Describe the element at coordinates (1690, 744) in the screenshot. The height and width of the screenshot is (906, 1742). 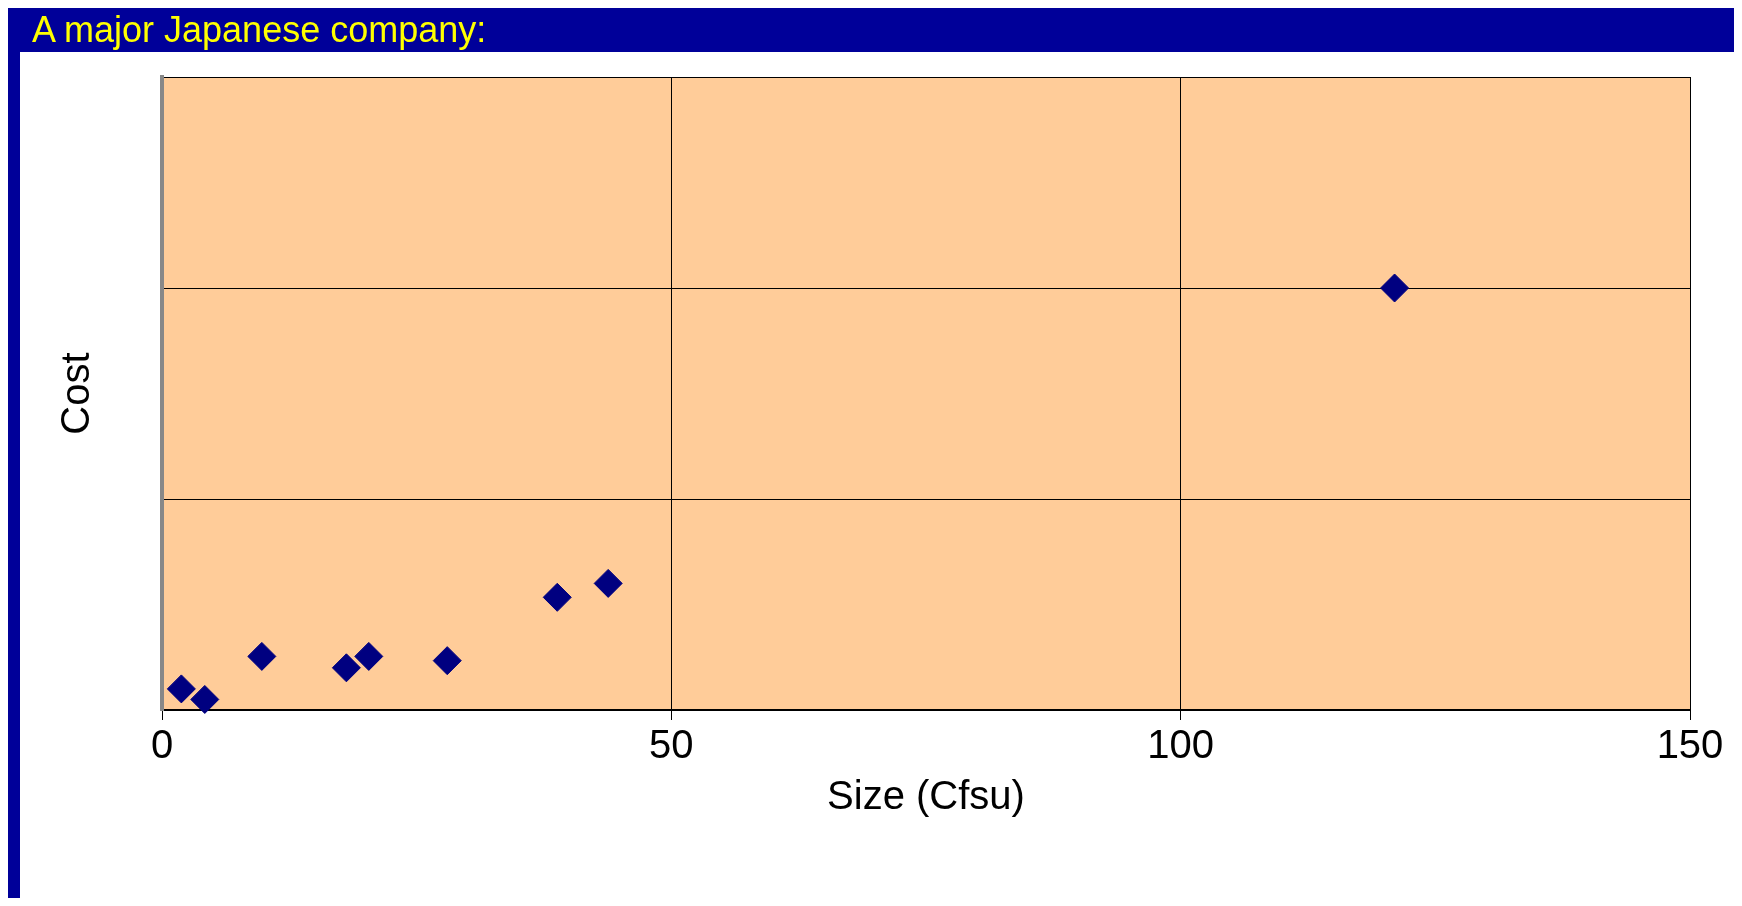
I see `x-tick-label: 150` at that location.